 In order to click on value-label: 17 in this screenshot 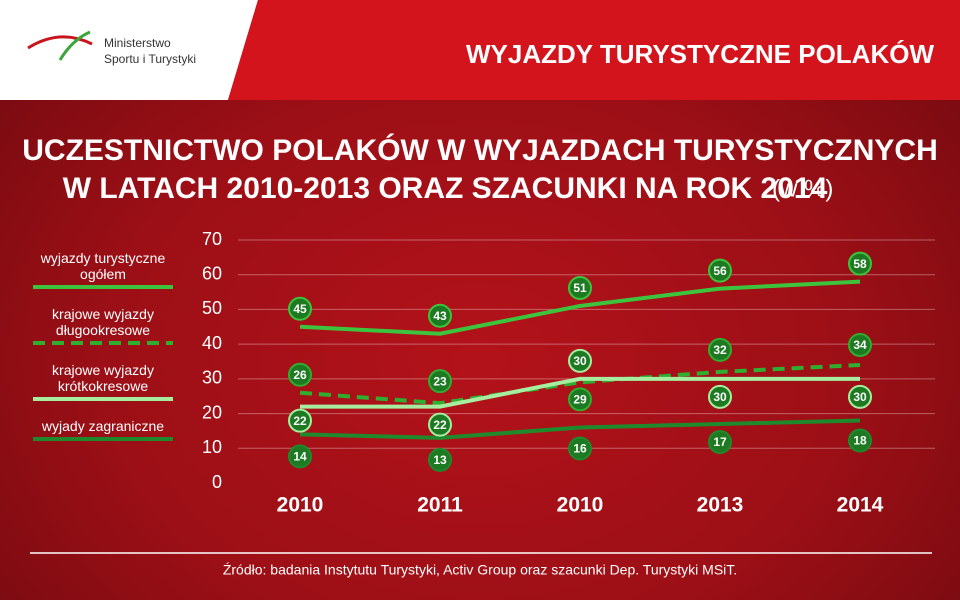, I will do `click(720, 442)`.